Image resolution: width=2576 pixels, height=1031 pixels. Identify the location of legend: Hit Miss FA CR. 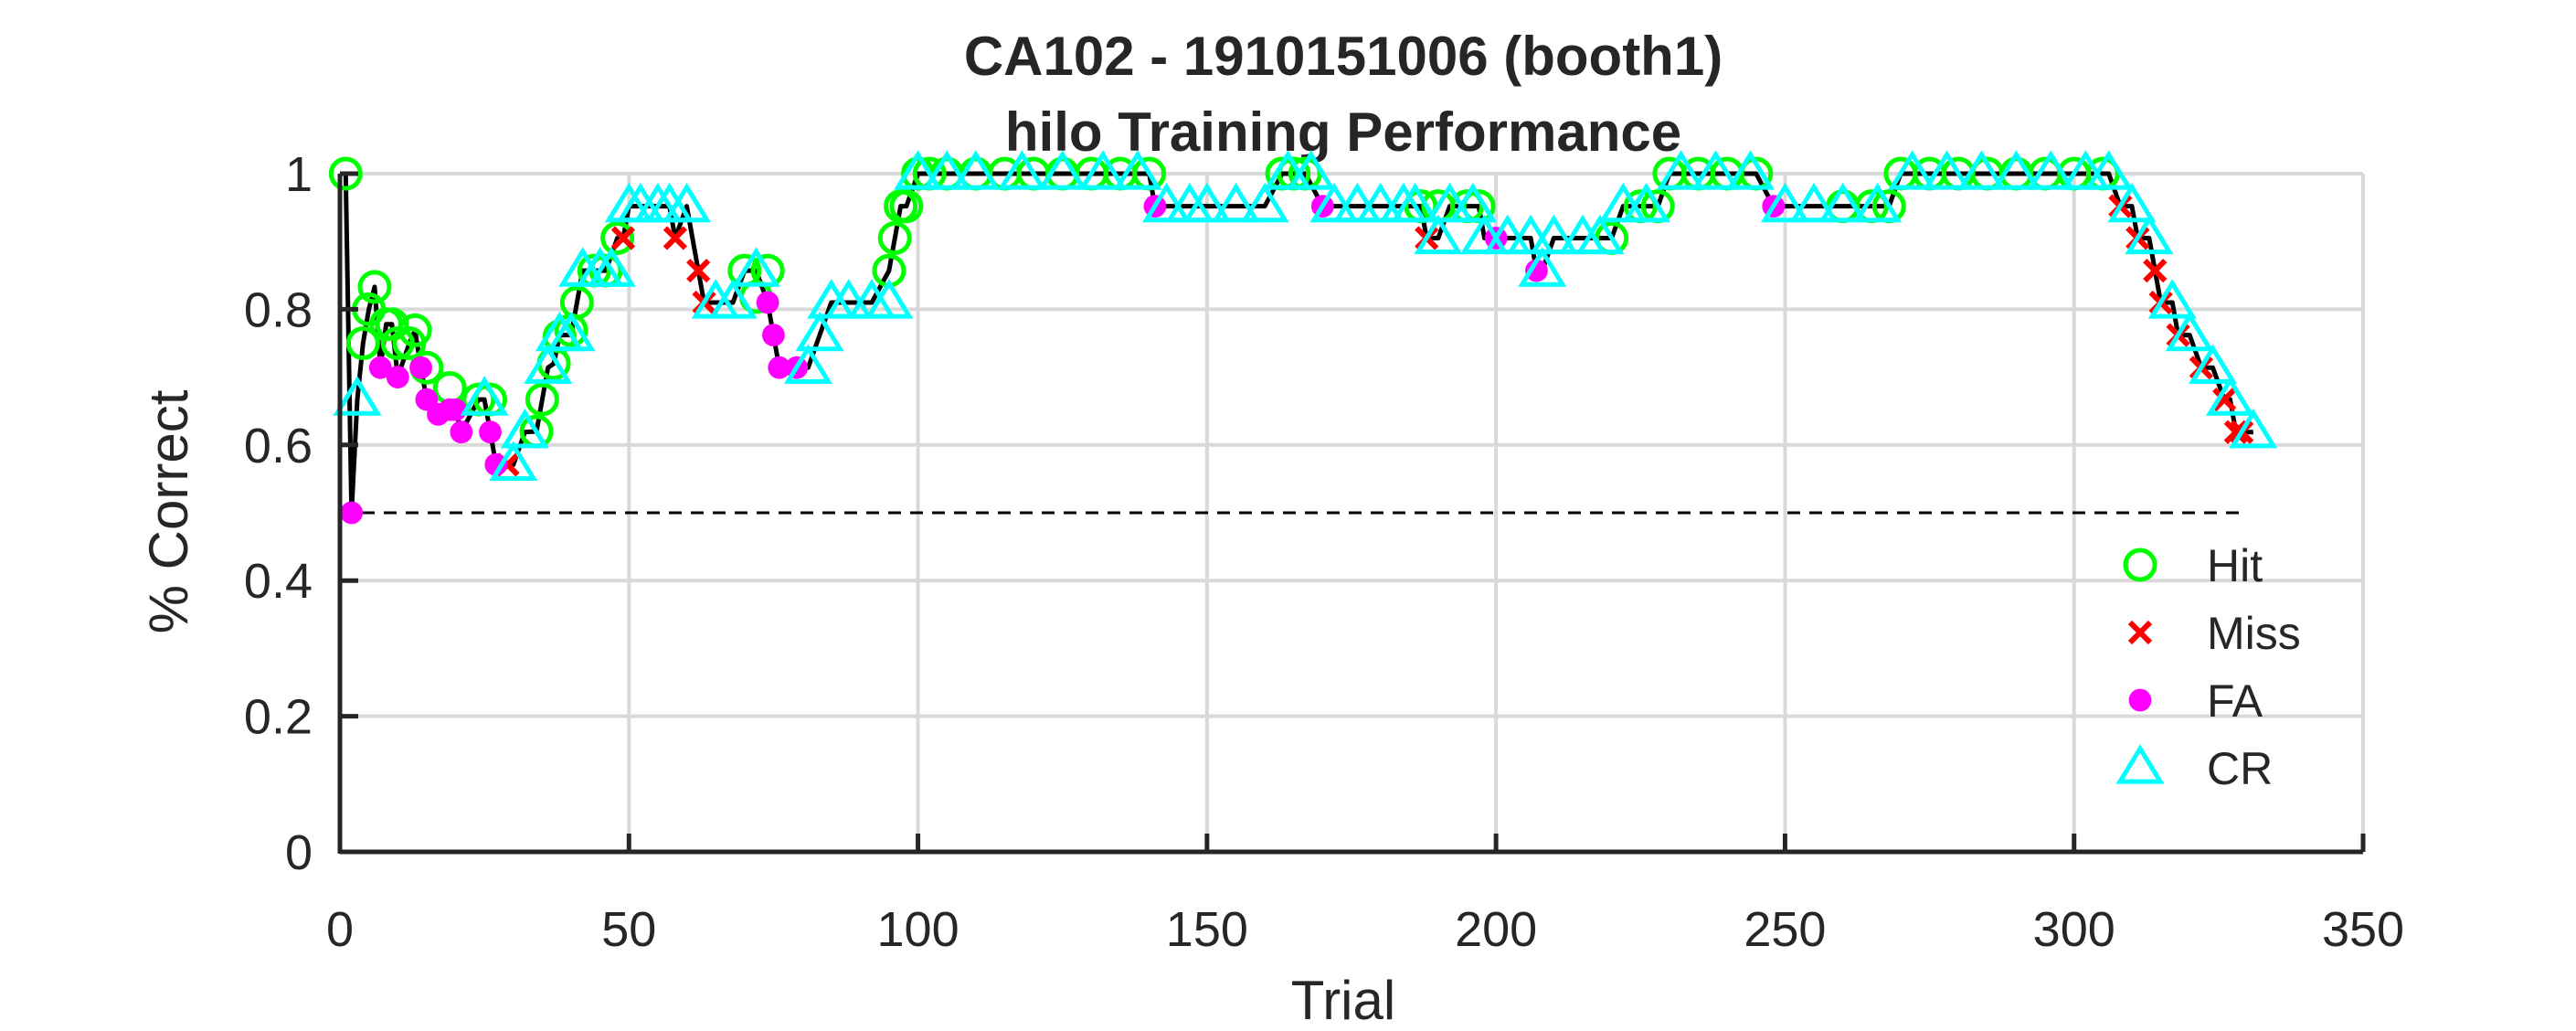
(2208, 667).